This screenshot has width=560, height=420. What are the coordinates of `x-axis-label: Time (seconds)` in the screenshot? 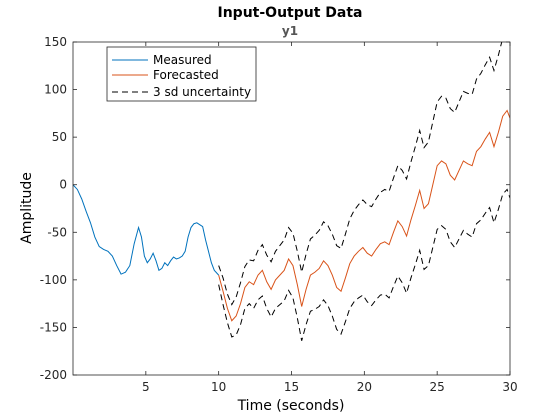 It's located at (291, 406).